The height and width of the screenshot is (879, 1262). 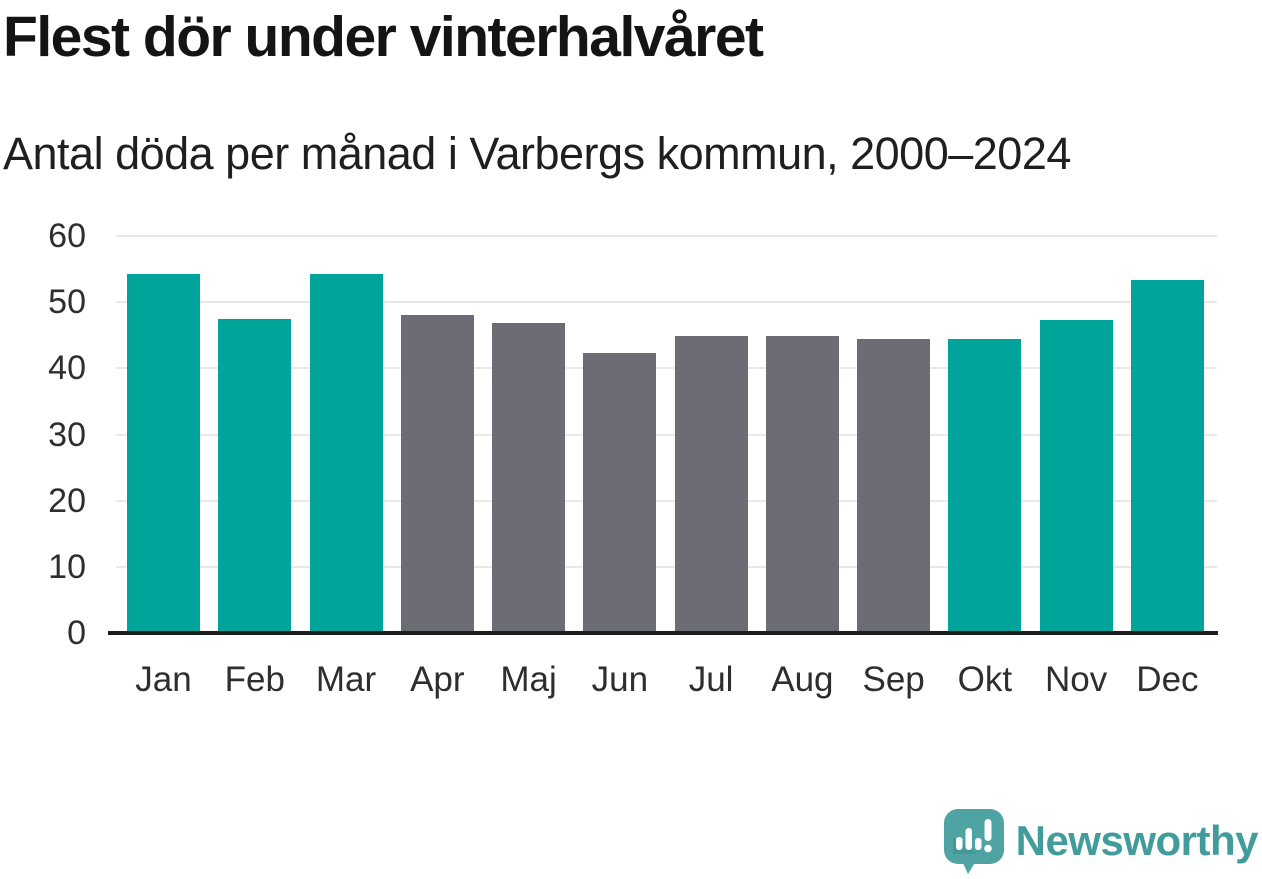 What do you see at coordinates (1167, 456) in the screenshot?
I see `bar-dec` at bounding box center [1167, 456].